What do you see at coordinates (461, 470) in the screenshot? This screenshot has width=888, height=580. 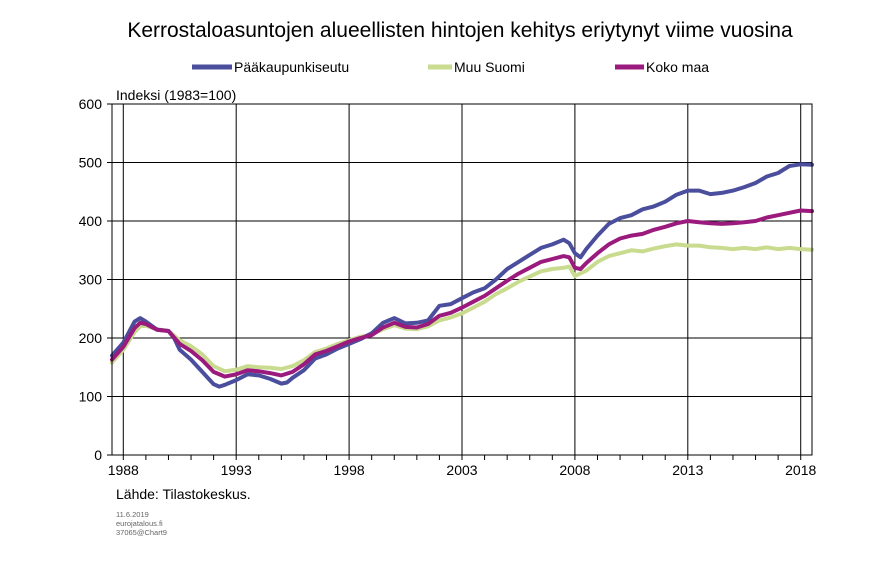 I see `x-tick-label: 2003` at bounding box center [461, 470].